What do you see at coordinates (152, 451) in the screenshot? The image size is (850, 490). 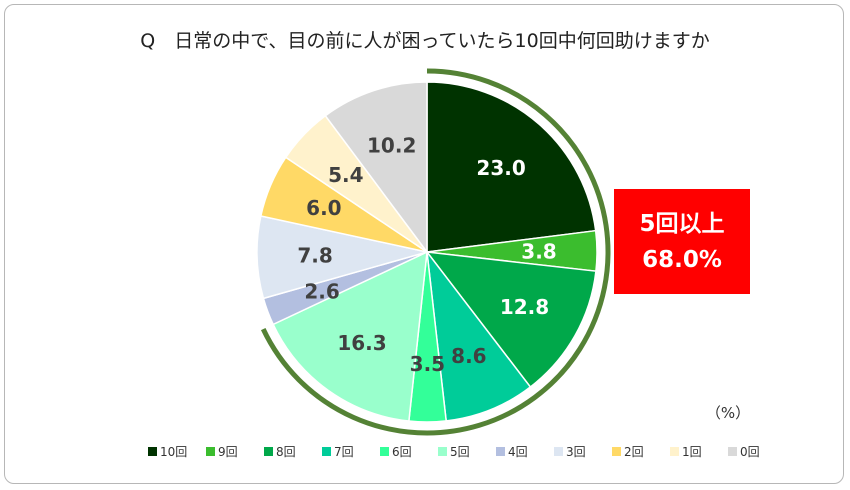 I see `legend-swatch-10回` at bounding box center [152, 451].